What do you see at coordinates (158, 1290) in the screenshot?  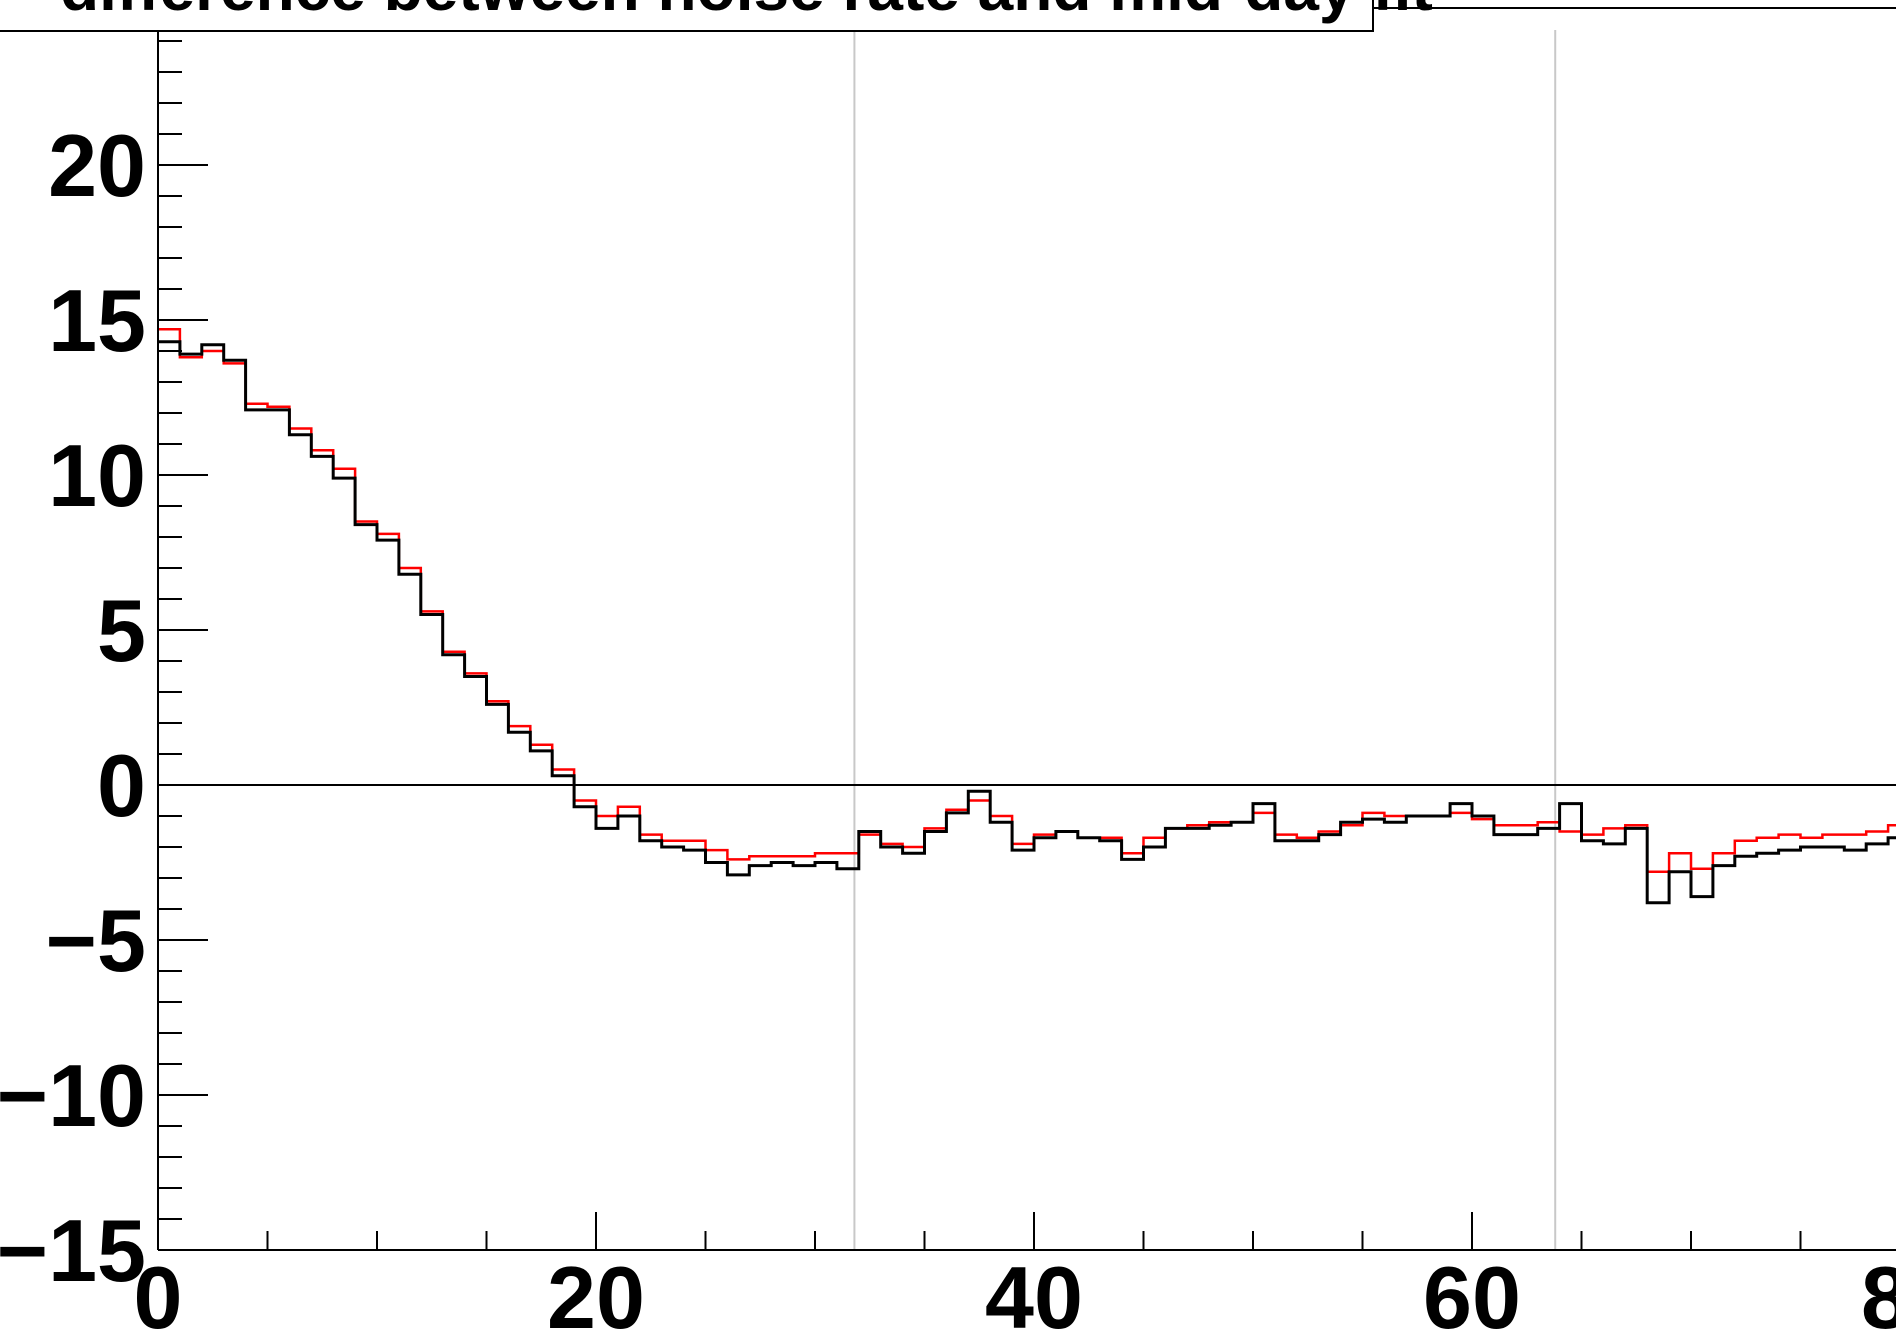 I see `x-tick-label: 0` at bounding box center [158, 1290].